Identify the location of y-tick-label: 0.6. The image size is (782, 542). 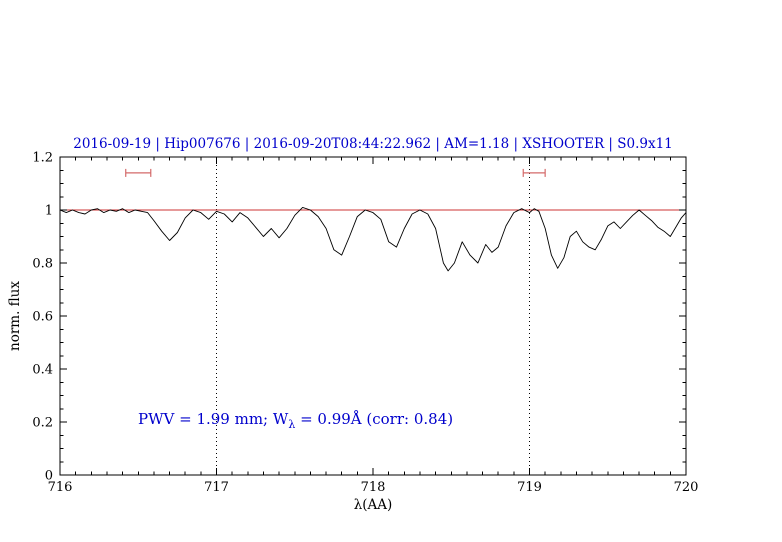
(42, 317).